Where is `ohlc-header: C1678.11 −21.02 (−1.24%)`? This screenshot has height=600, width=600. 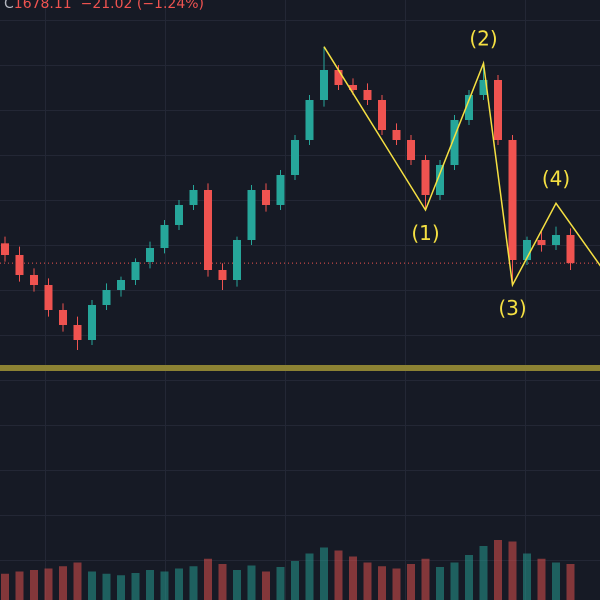 ohlc-header: C1678.11 −21.02 (−1.24%) is located at coordinates (104, 6).